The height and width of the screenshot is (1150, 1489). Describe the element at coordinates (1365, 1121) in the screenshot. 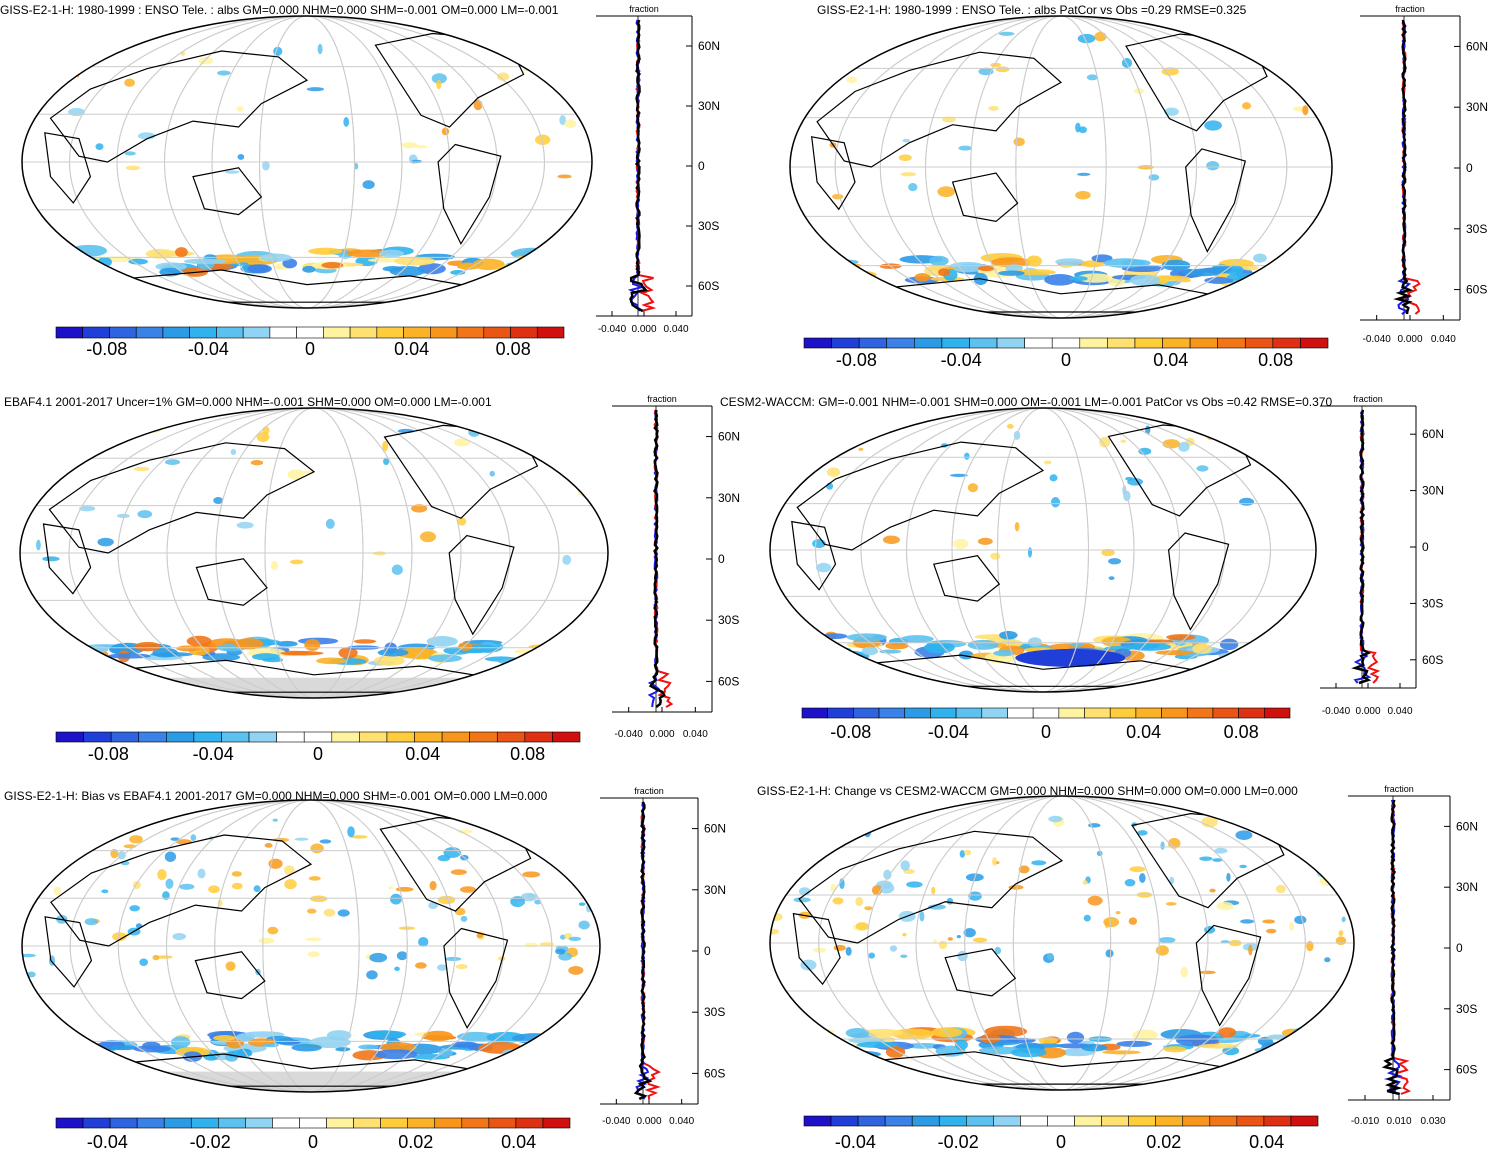

I see `profile-x-tick-label: -0.010` at that location.